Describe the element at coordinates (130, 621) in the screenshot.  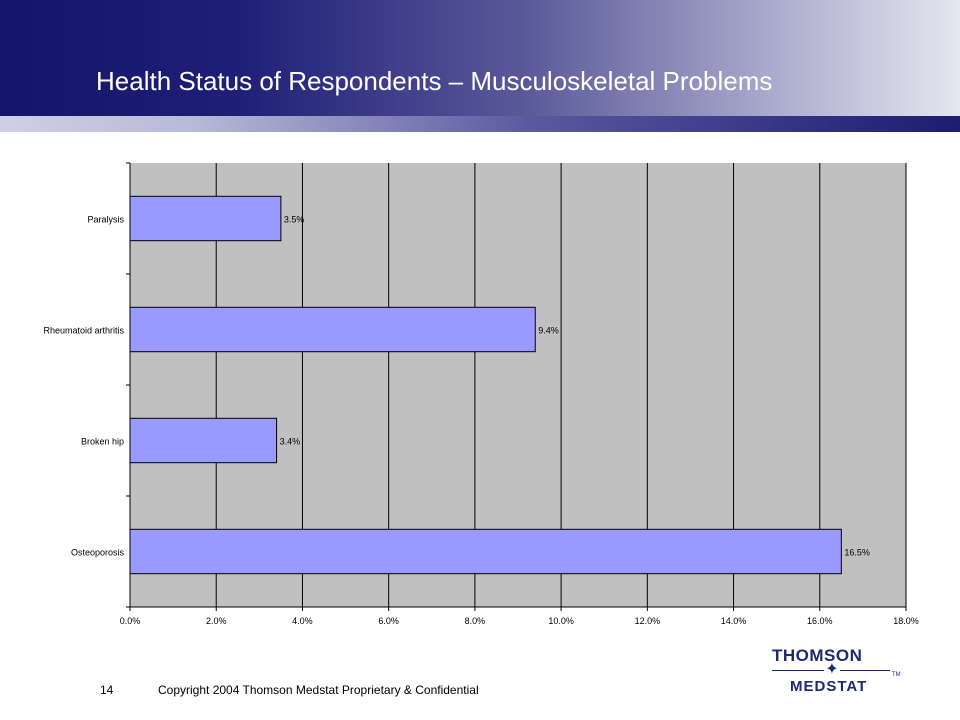
I see `x-tick-label: 0.0%` at that location.